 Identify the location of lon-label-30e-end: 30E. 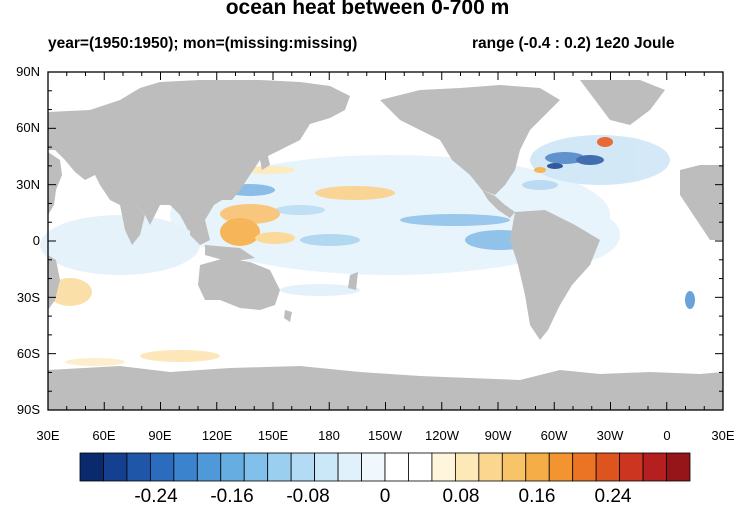
(723, 435).